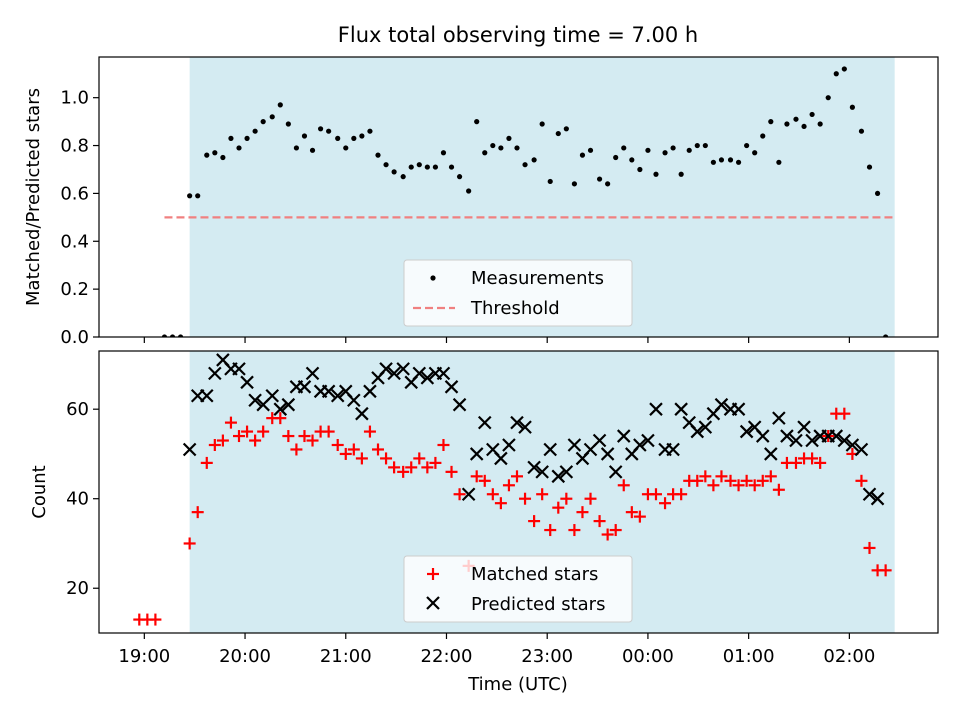 This screenshot has width=960, height=725. What do you see at coordinates (74, 337) in the screenshot?
I see `top-y-tick-label: 0.0` at bounding box center [74, 337].